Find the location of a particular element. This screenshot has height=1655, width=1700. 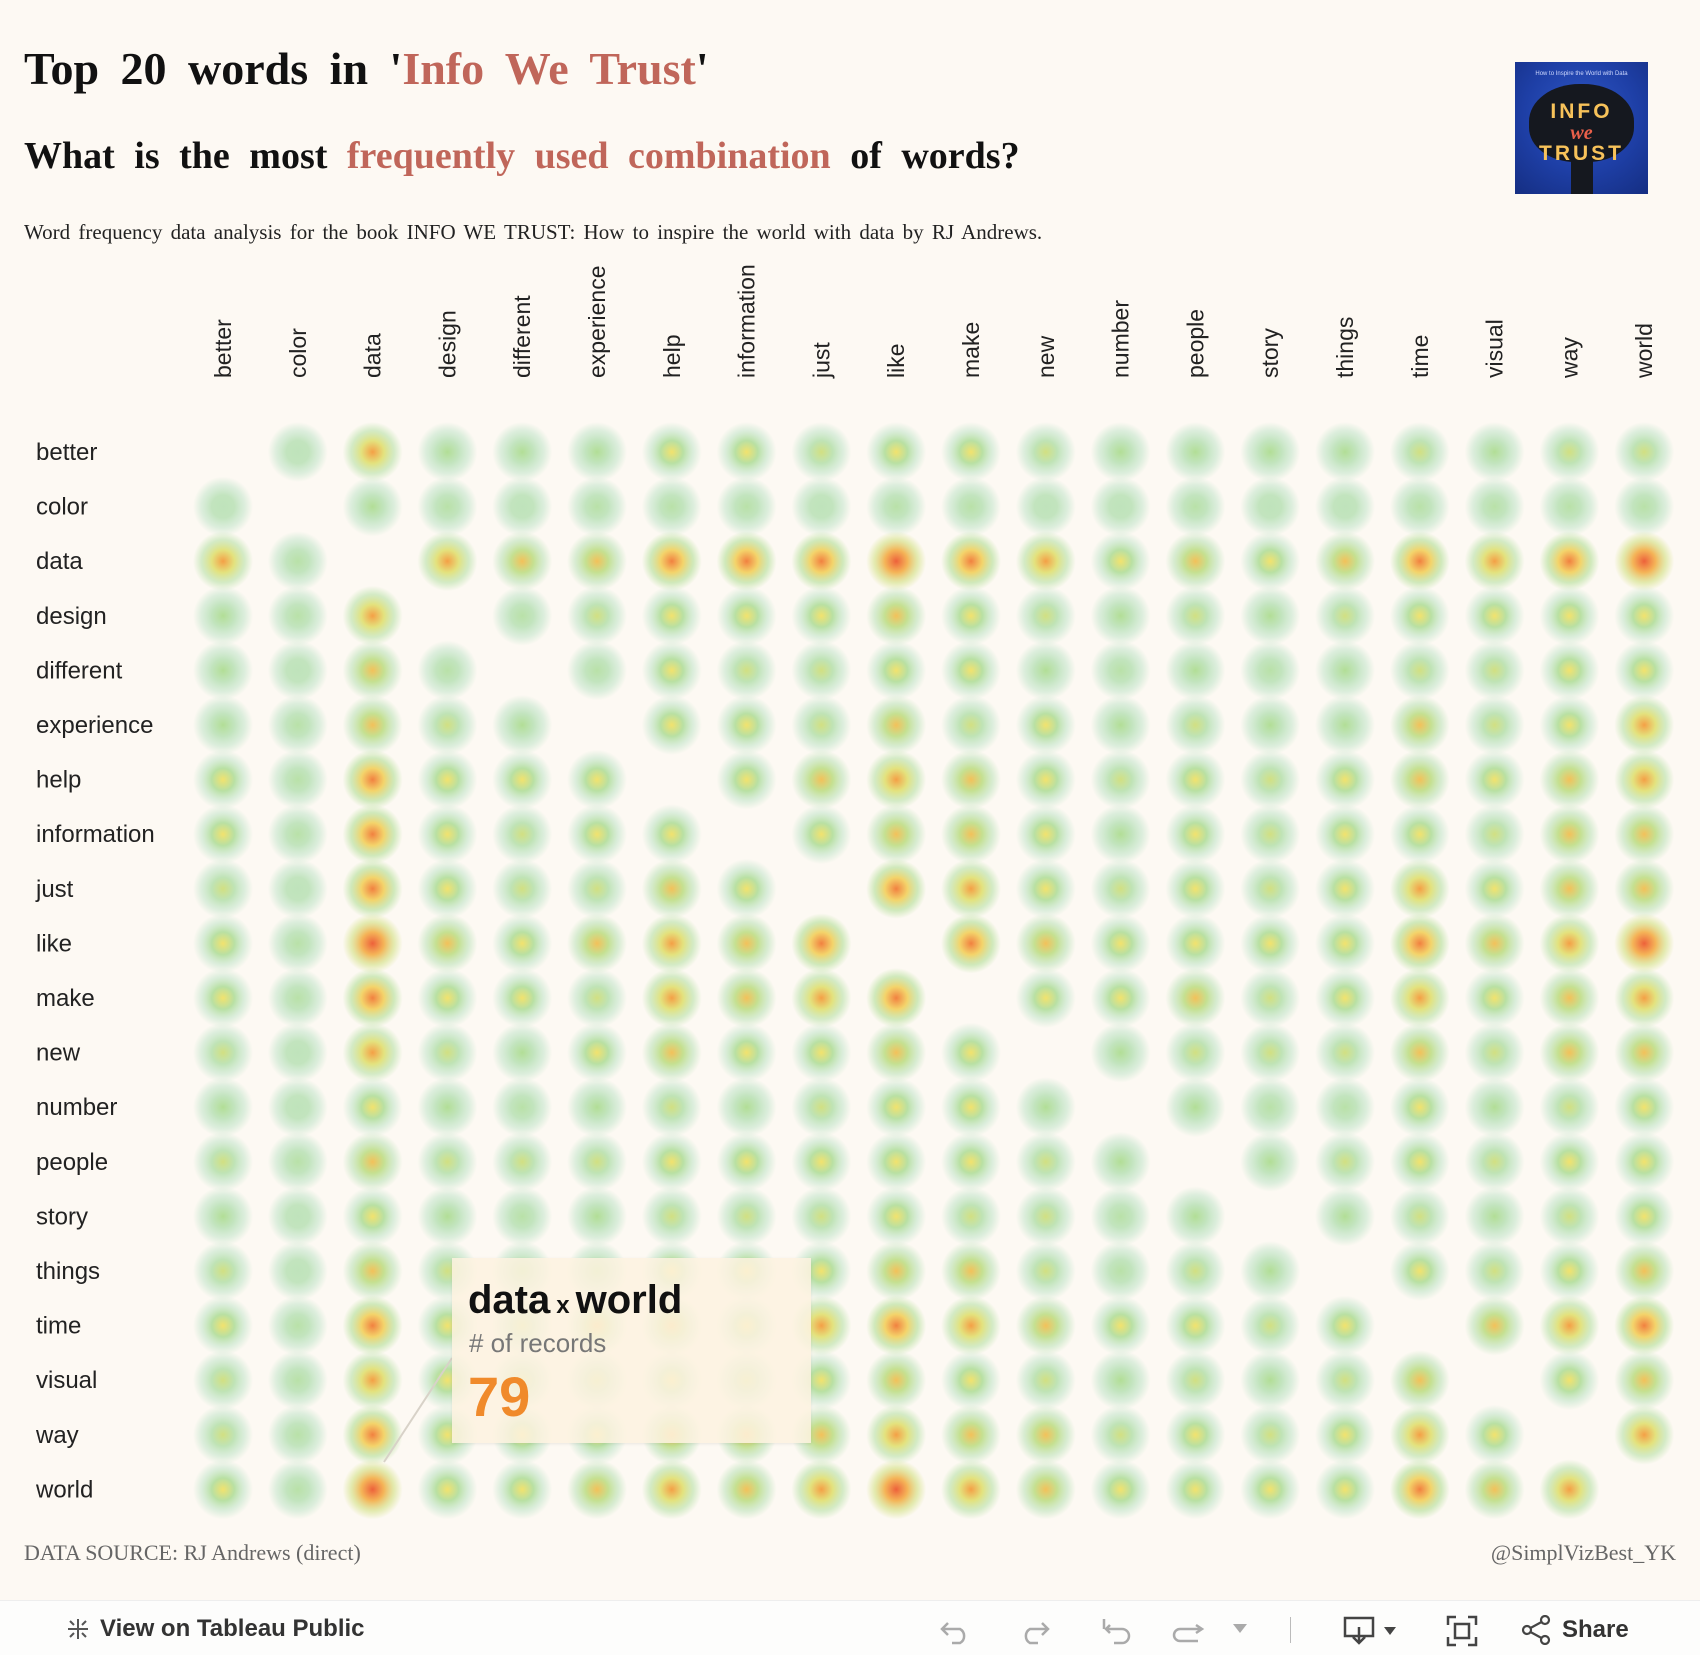

cell-just-time is located at coordinates (1419, 888).